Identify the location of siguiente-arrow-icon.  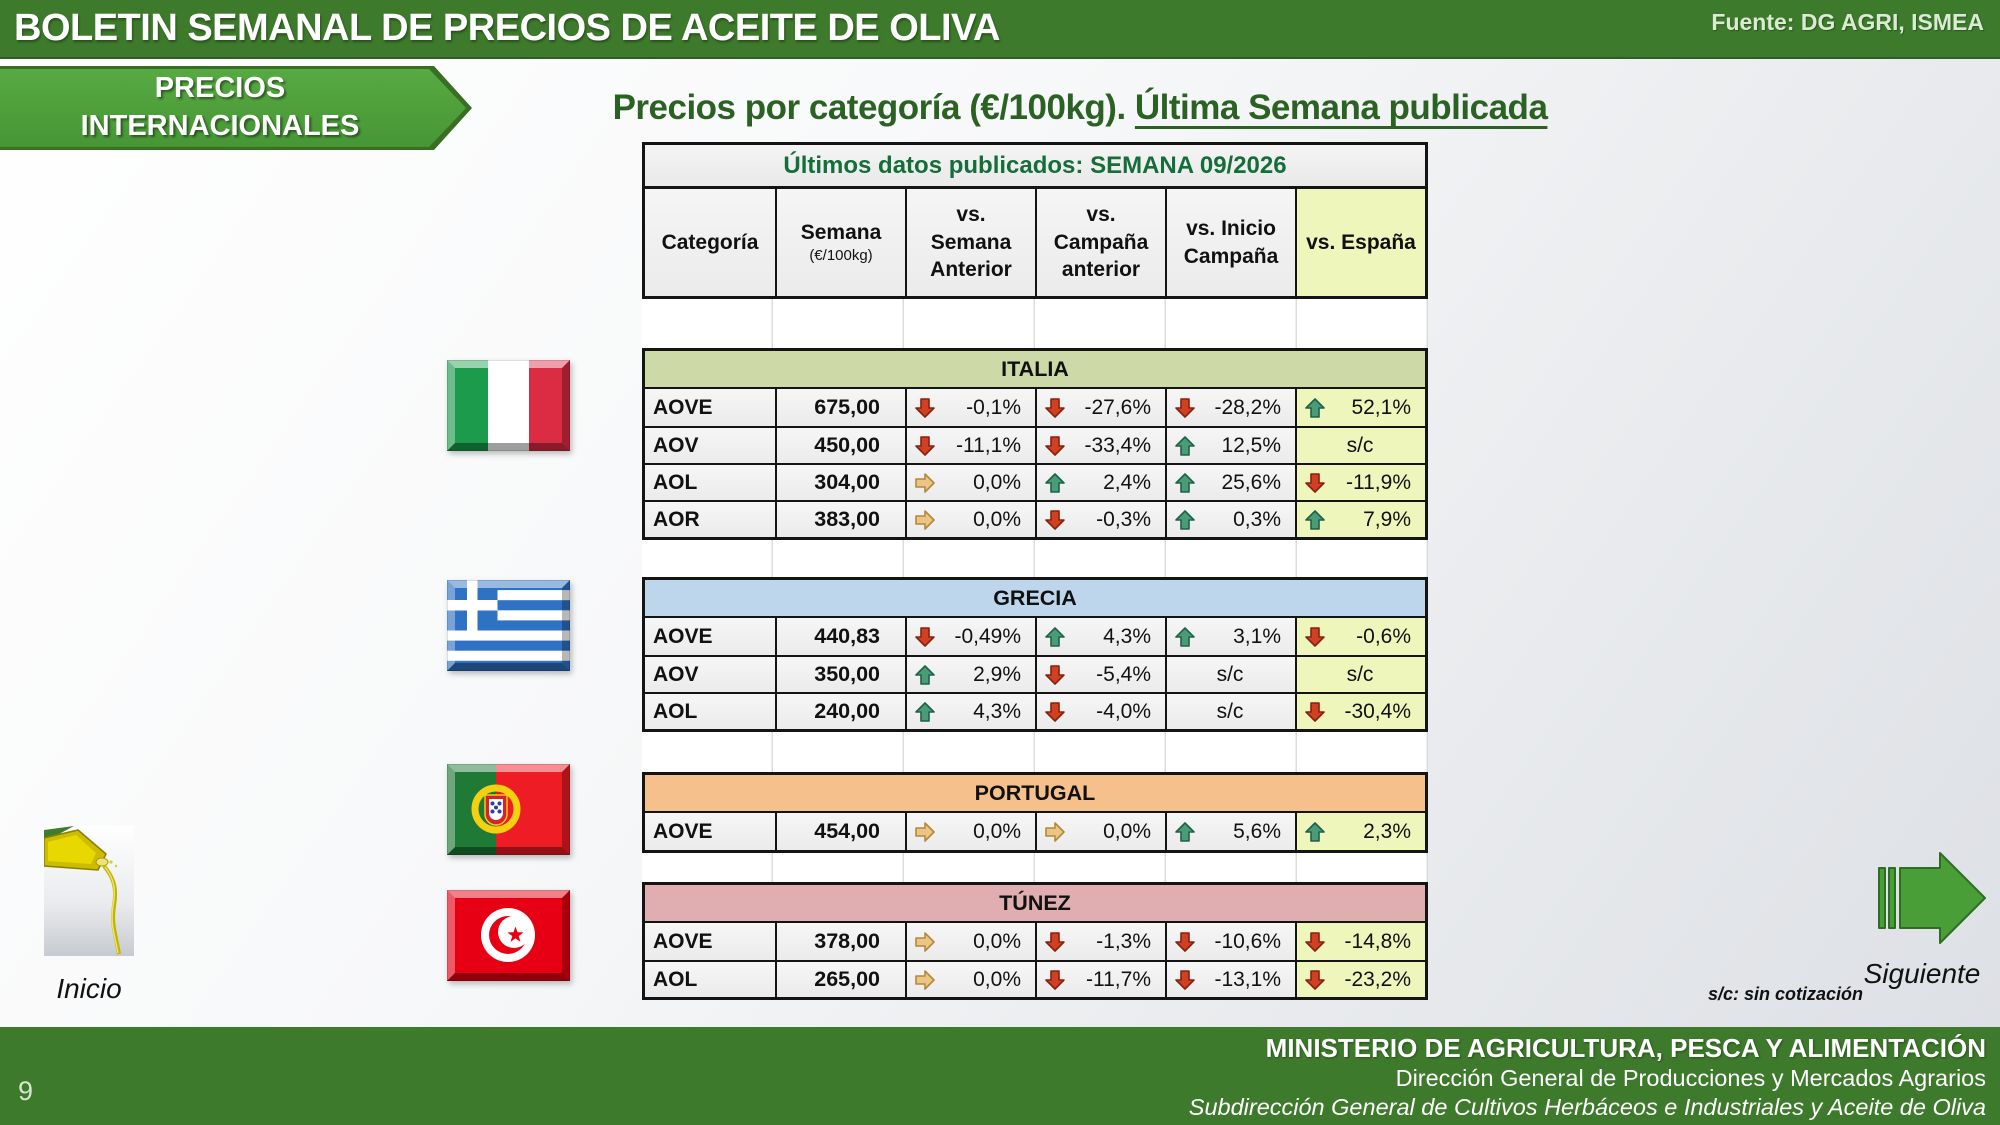
(1933, 900).